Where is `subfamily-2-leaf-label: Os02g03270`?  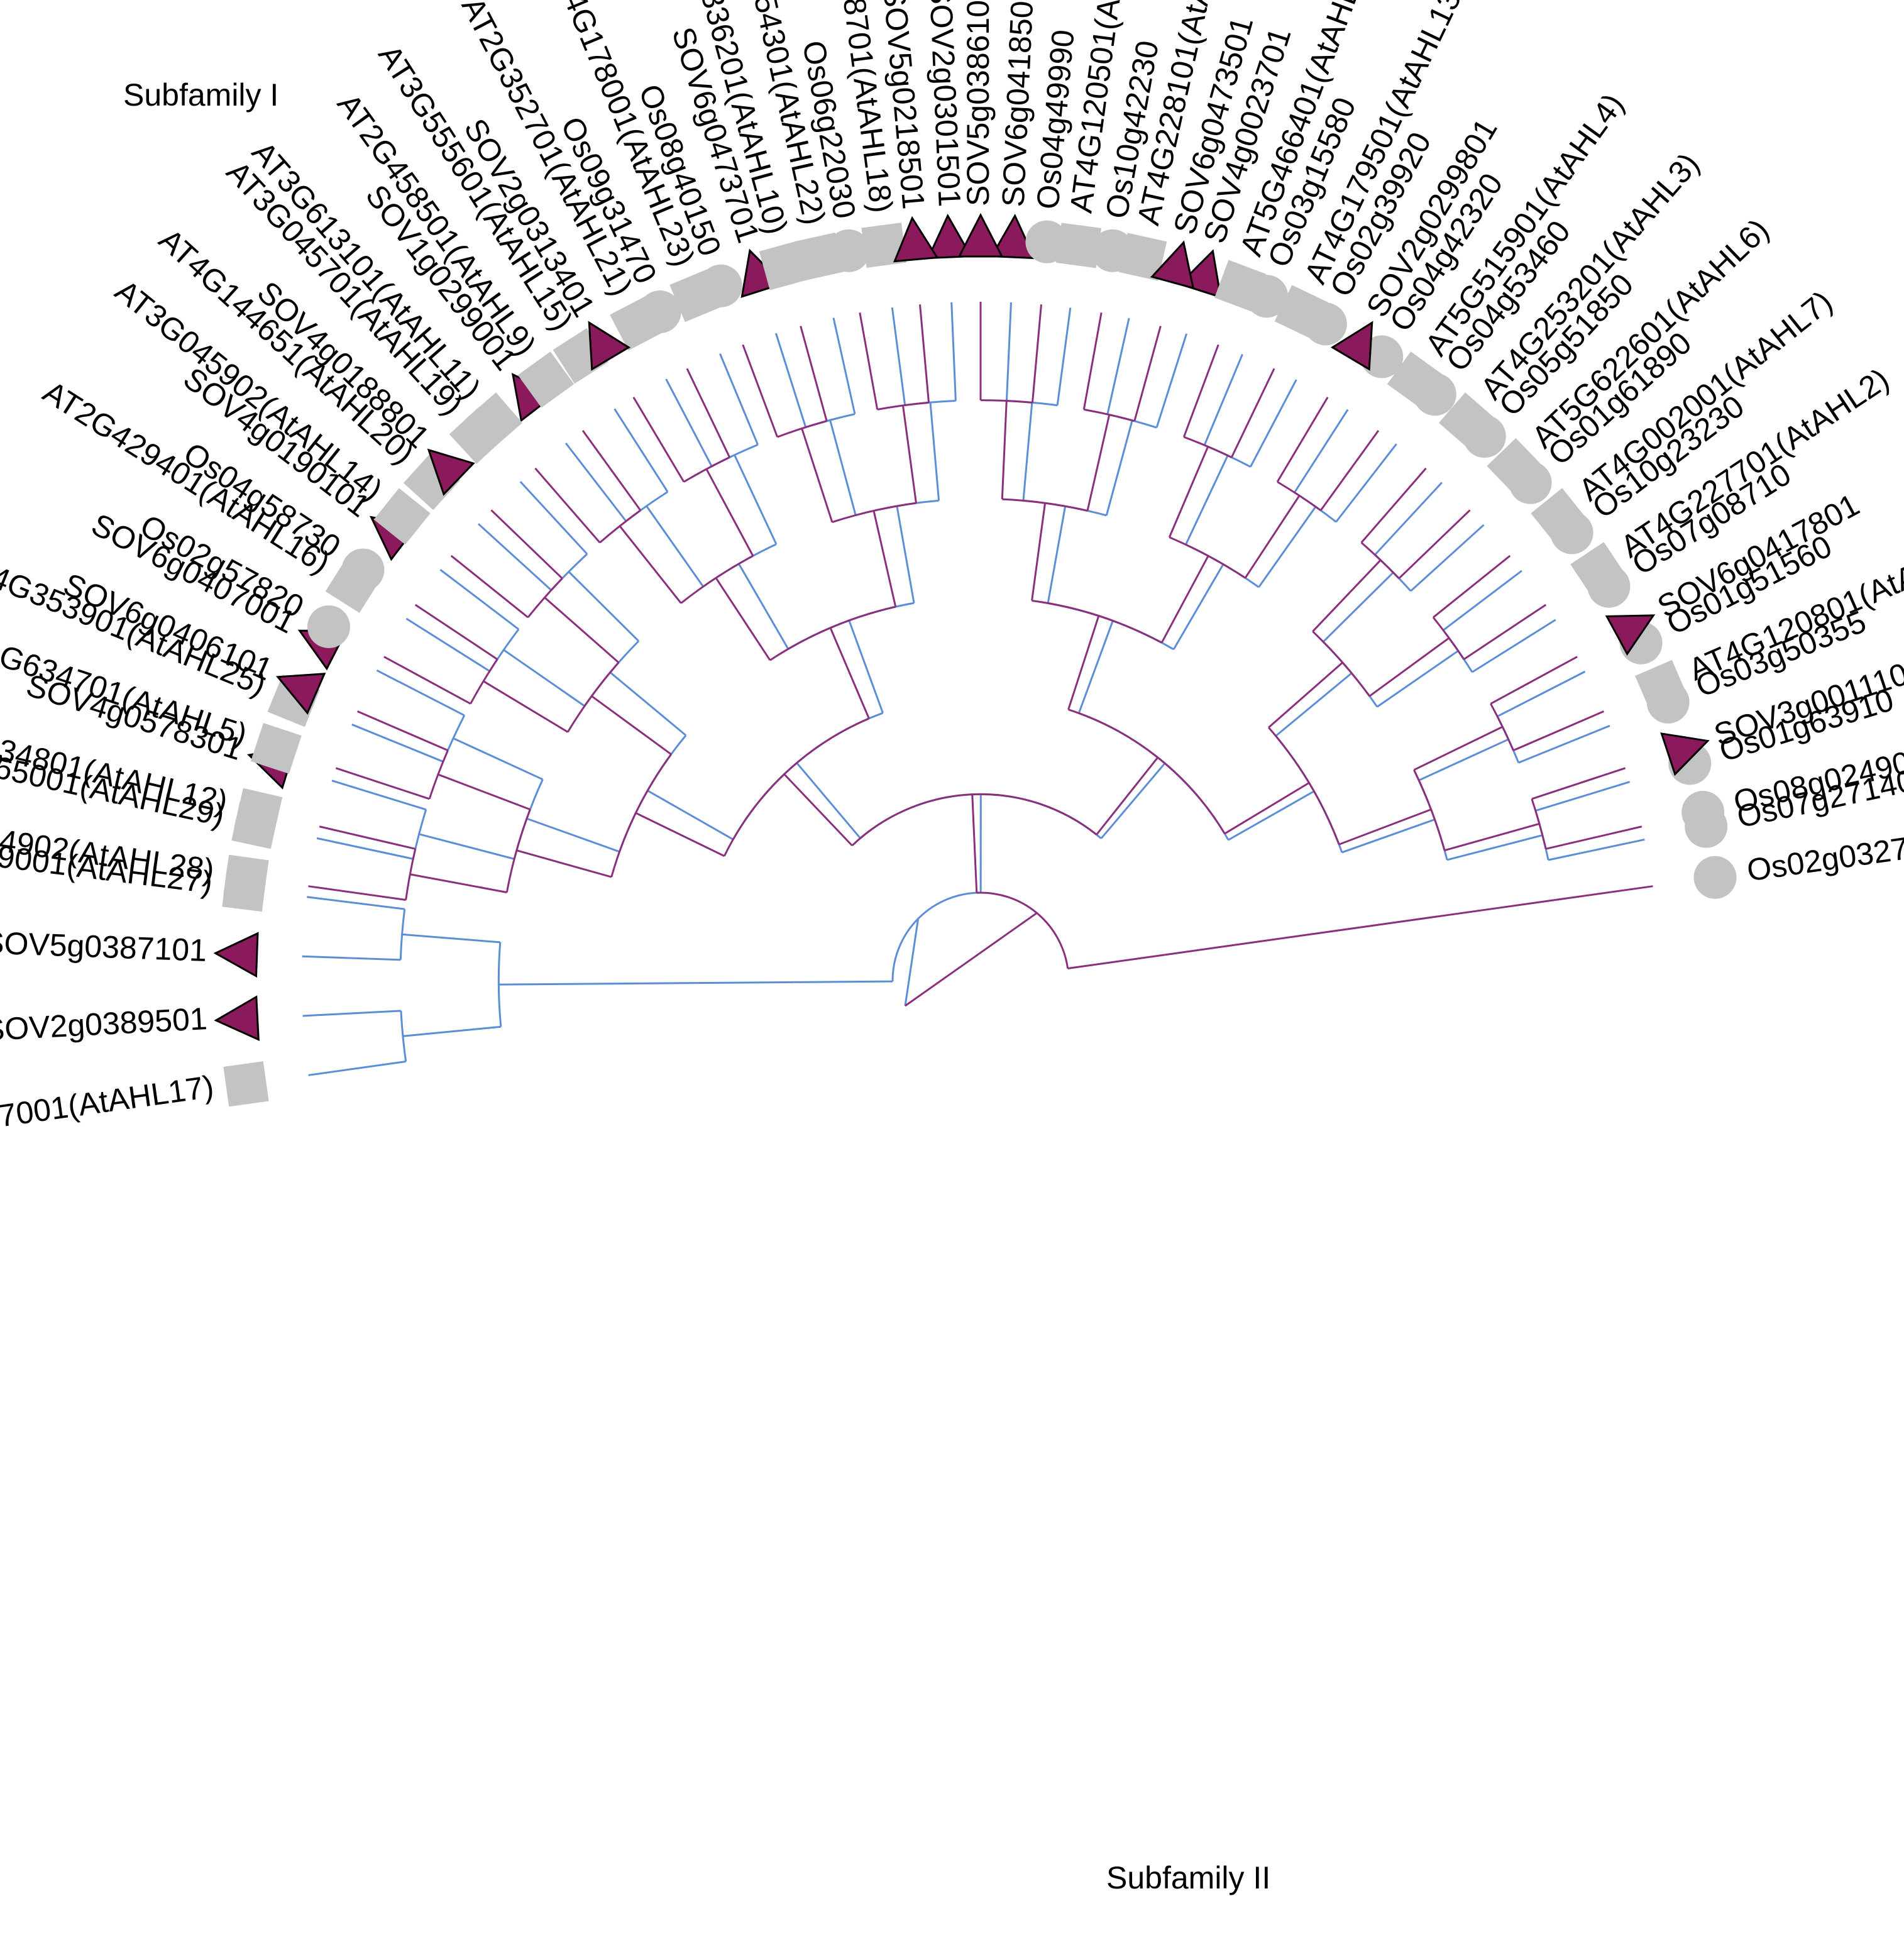 subfamily-2-leaf-label: Os02g03270 is located at coordinates (1824, 858).